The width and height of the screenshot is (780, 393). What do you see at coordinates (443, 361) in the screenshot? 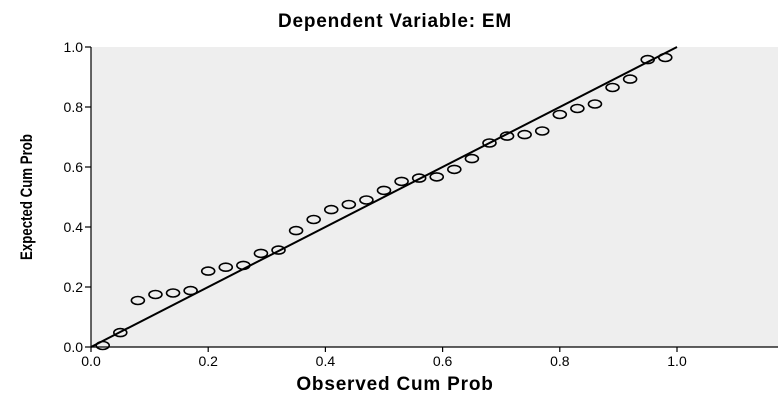
I see `x-tick-label: 0.6` at bounding box center [443, 361].